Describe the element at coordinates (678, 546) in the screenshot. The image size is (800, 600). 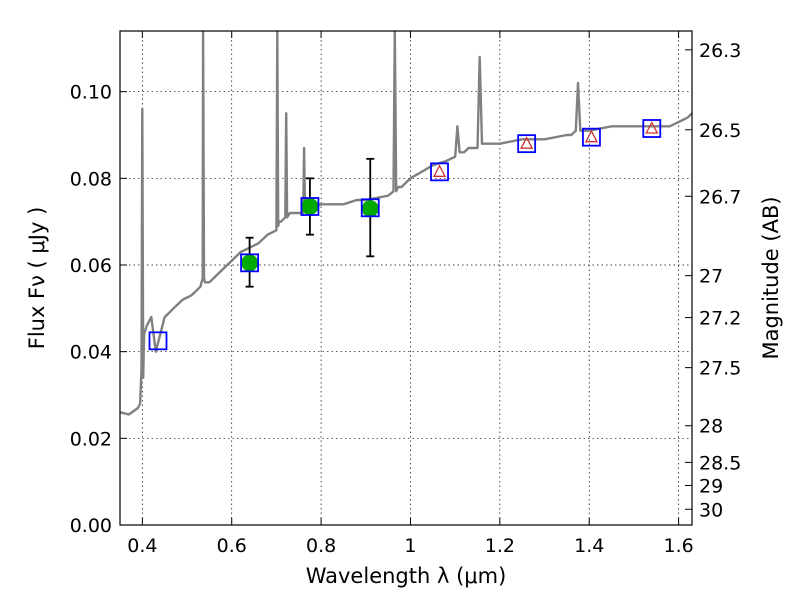
I see `x-tick-label: 1.6` at that location.